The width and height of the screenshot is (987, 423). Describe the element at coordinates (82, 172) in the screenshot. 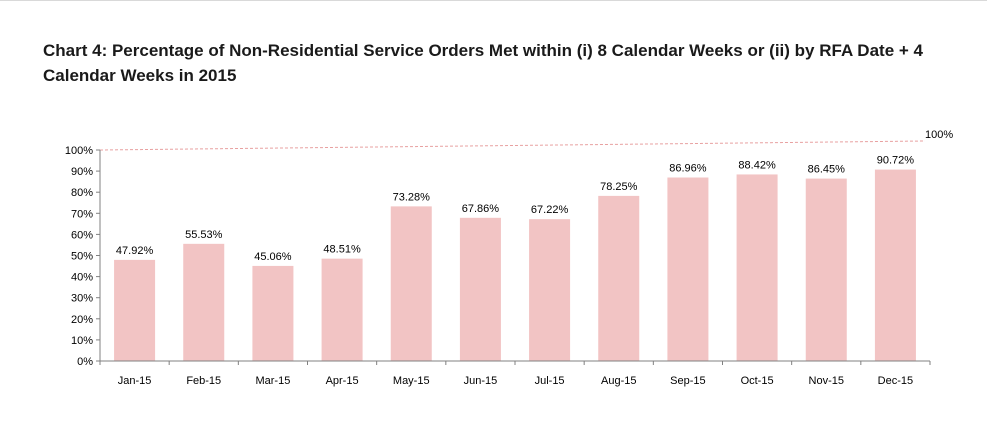

I see `y-tick-label: 90%` at that location.